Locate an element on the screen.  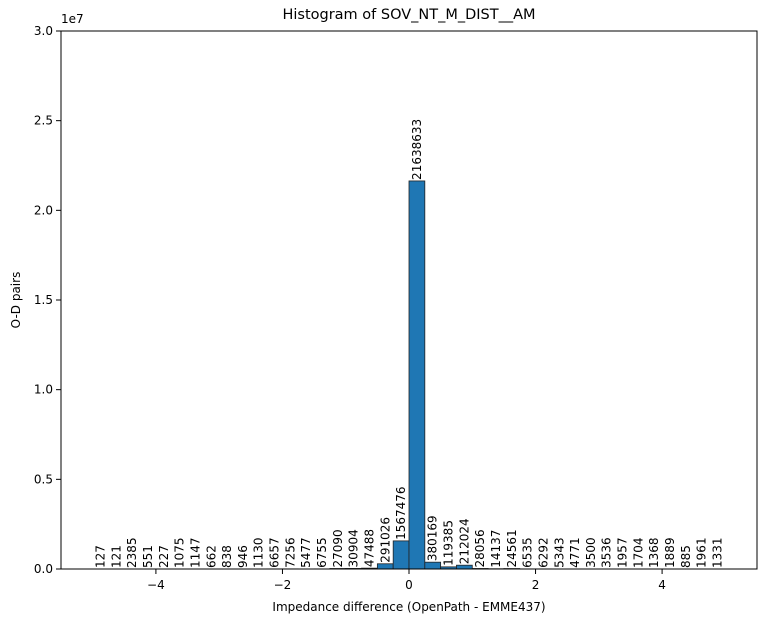
y-tick-label: 2.0 is located at coordinates (43, 210).